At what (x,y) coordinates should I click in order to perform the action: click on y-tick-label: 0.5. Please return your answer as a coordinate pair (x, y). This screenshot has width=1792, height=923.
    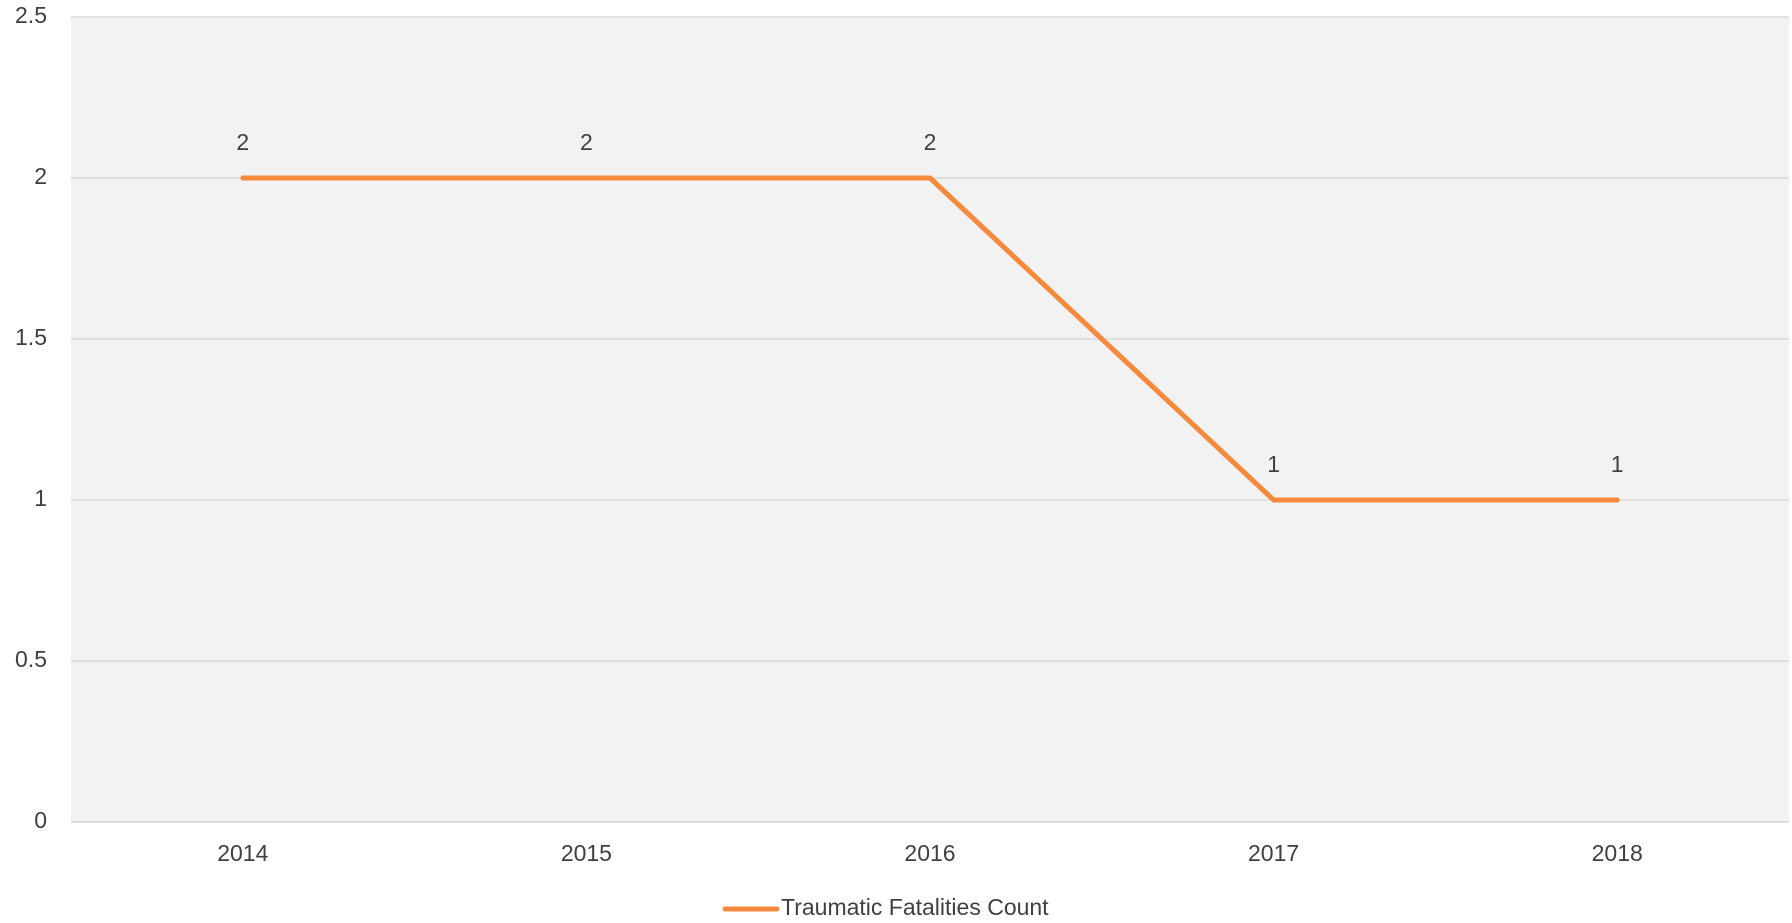
    Looking at the image, I should click on (31, 659).